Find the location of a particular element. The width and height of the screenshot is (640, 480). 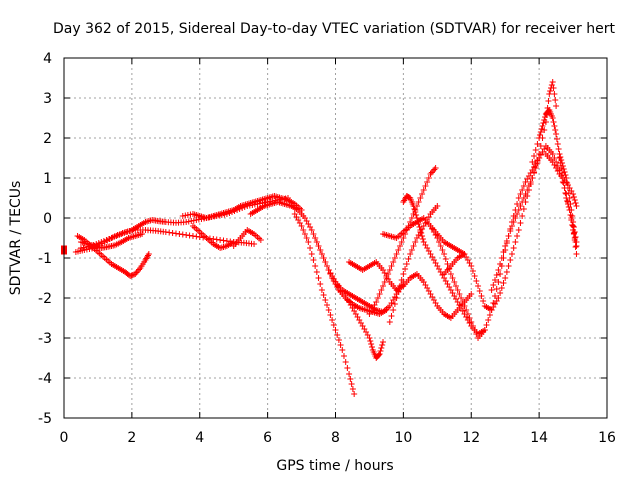

y-tick-label: 4 is located at coordinates (47, 59).